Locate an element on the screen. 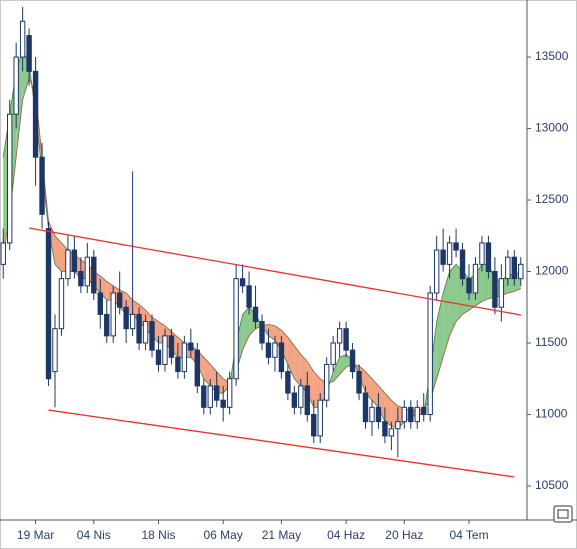 Image resolution: width=577 pixels, height=549 pixels. x-tick-label: 21 May is located at coordinates (281, 535).